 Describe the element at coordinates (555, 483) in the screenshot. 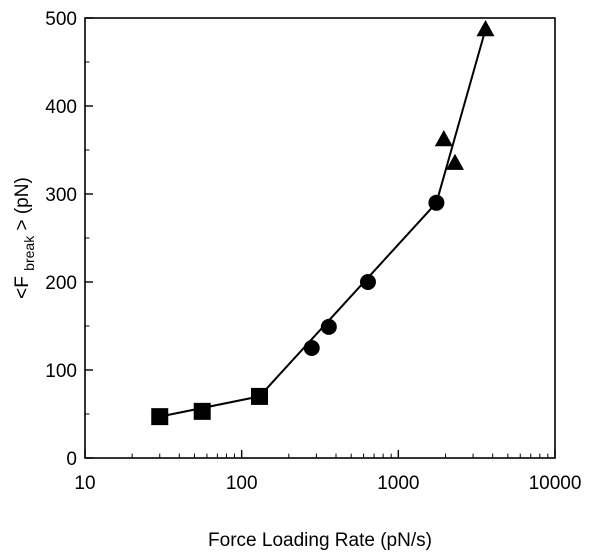

I see `x-tick-label: 10000` at that location.